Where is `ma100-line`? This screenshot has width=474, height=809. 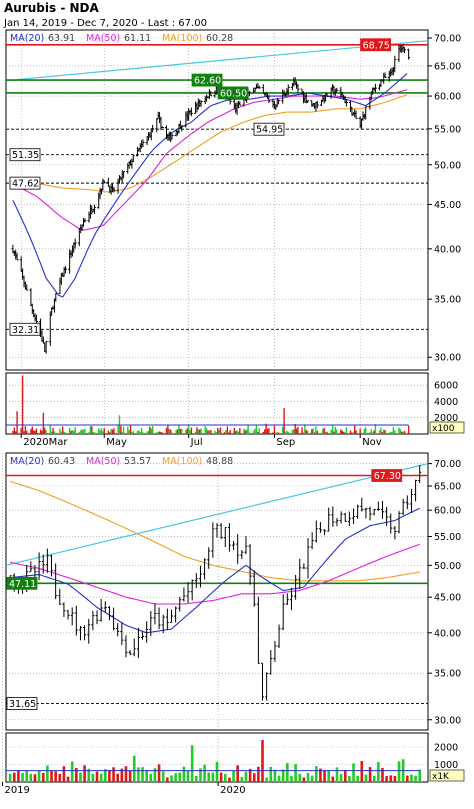 ma100-line is located at coordinates (214, 531).